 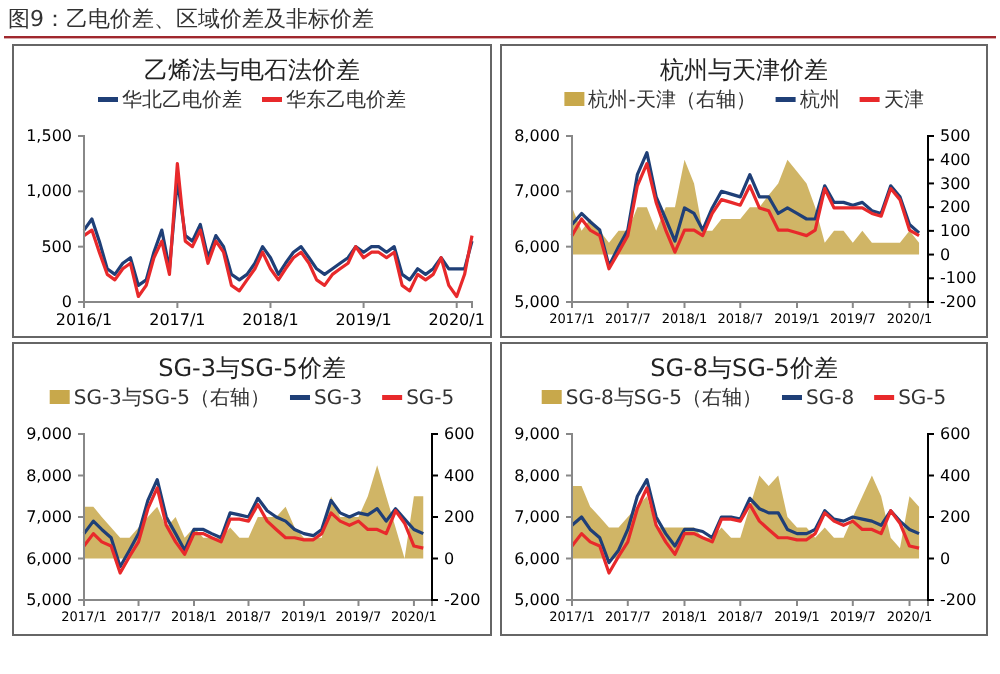 I want to click on y2-tick-label: 300, so click(x=955, y=183).